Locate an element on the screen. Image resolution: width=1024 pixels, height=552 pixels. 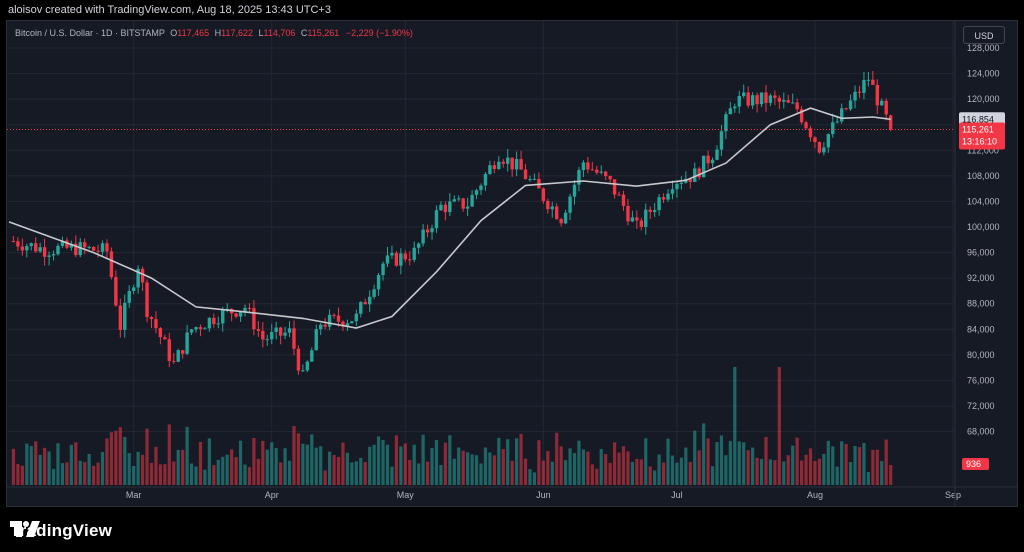
y-tick-label: 104,000 is located at coordinates (983, 201).